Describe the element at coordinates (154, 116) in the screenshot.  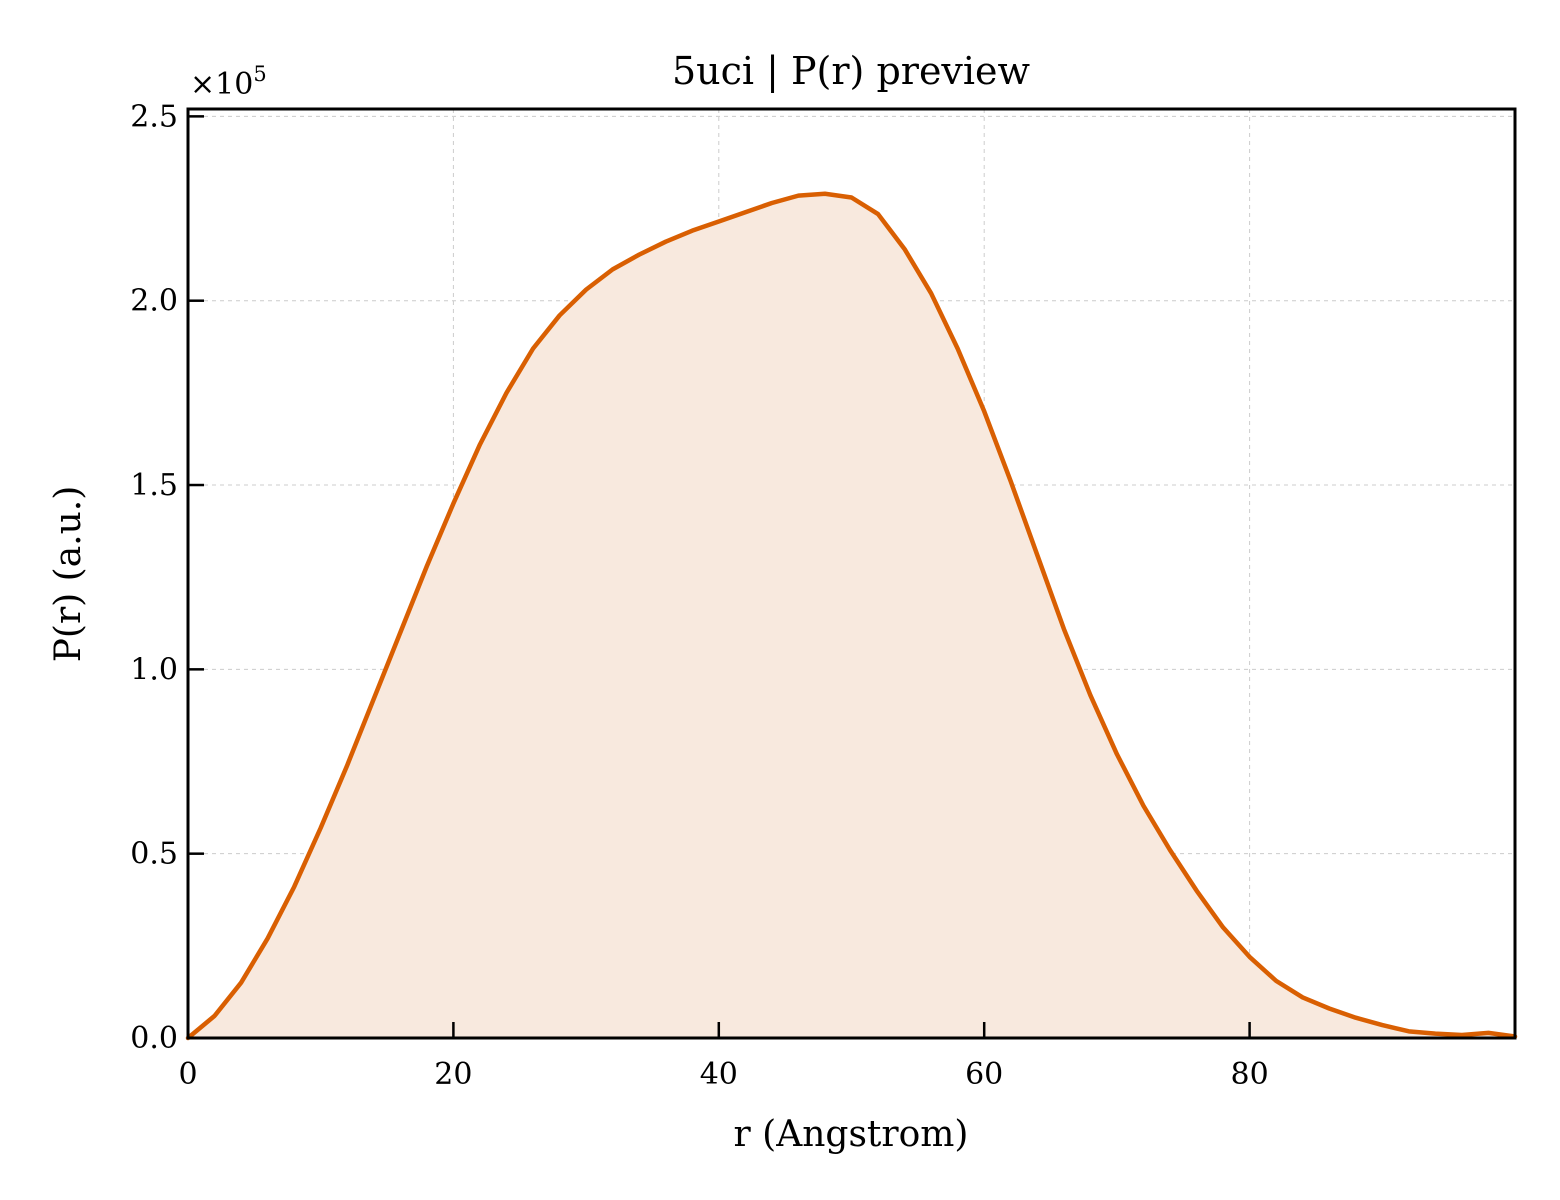
I see `y-tick-label: 2.5` at that location.